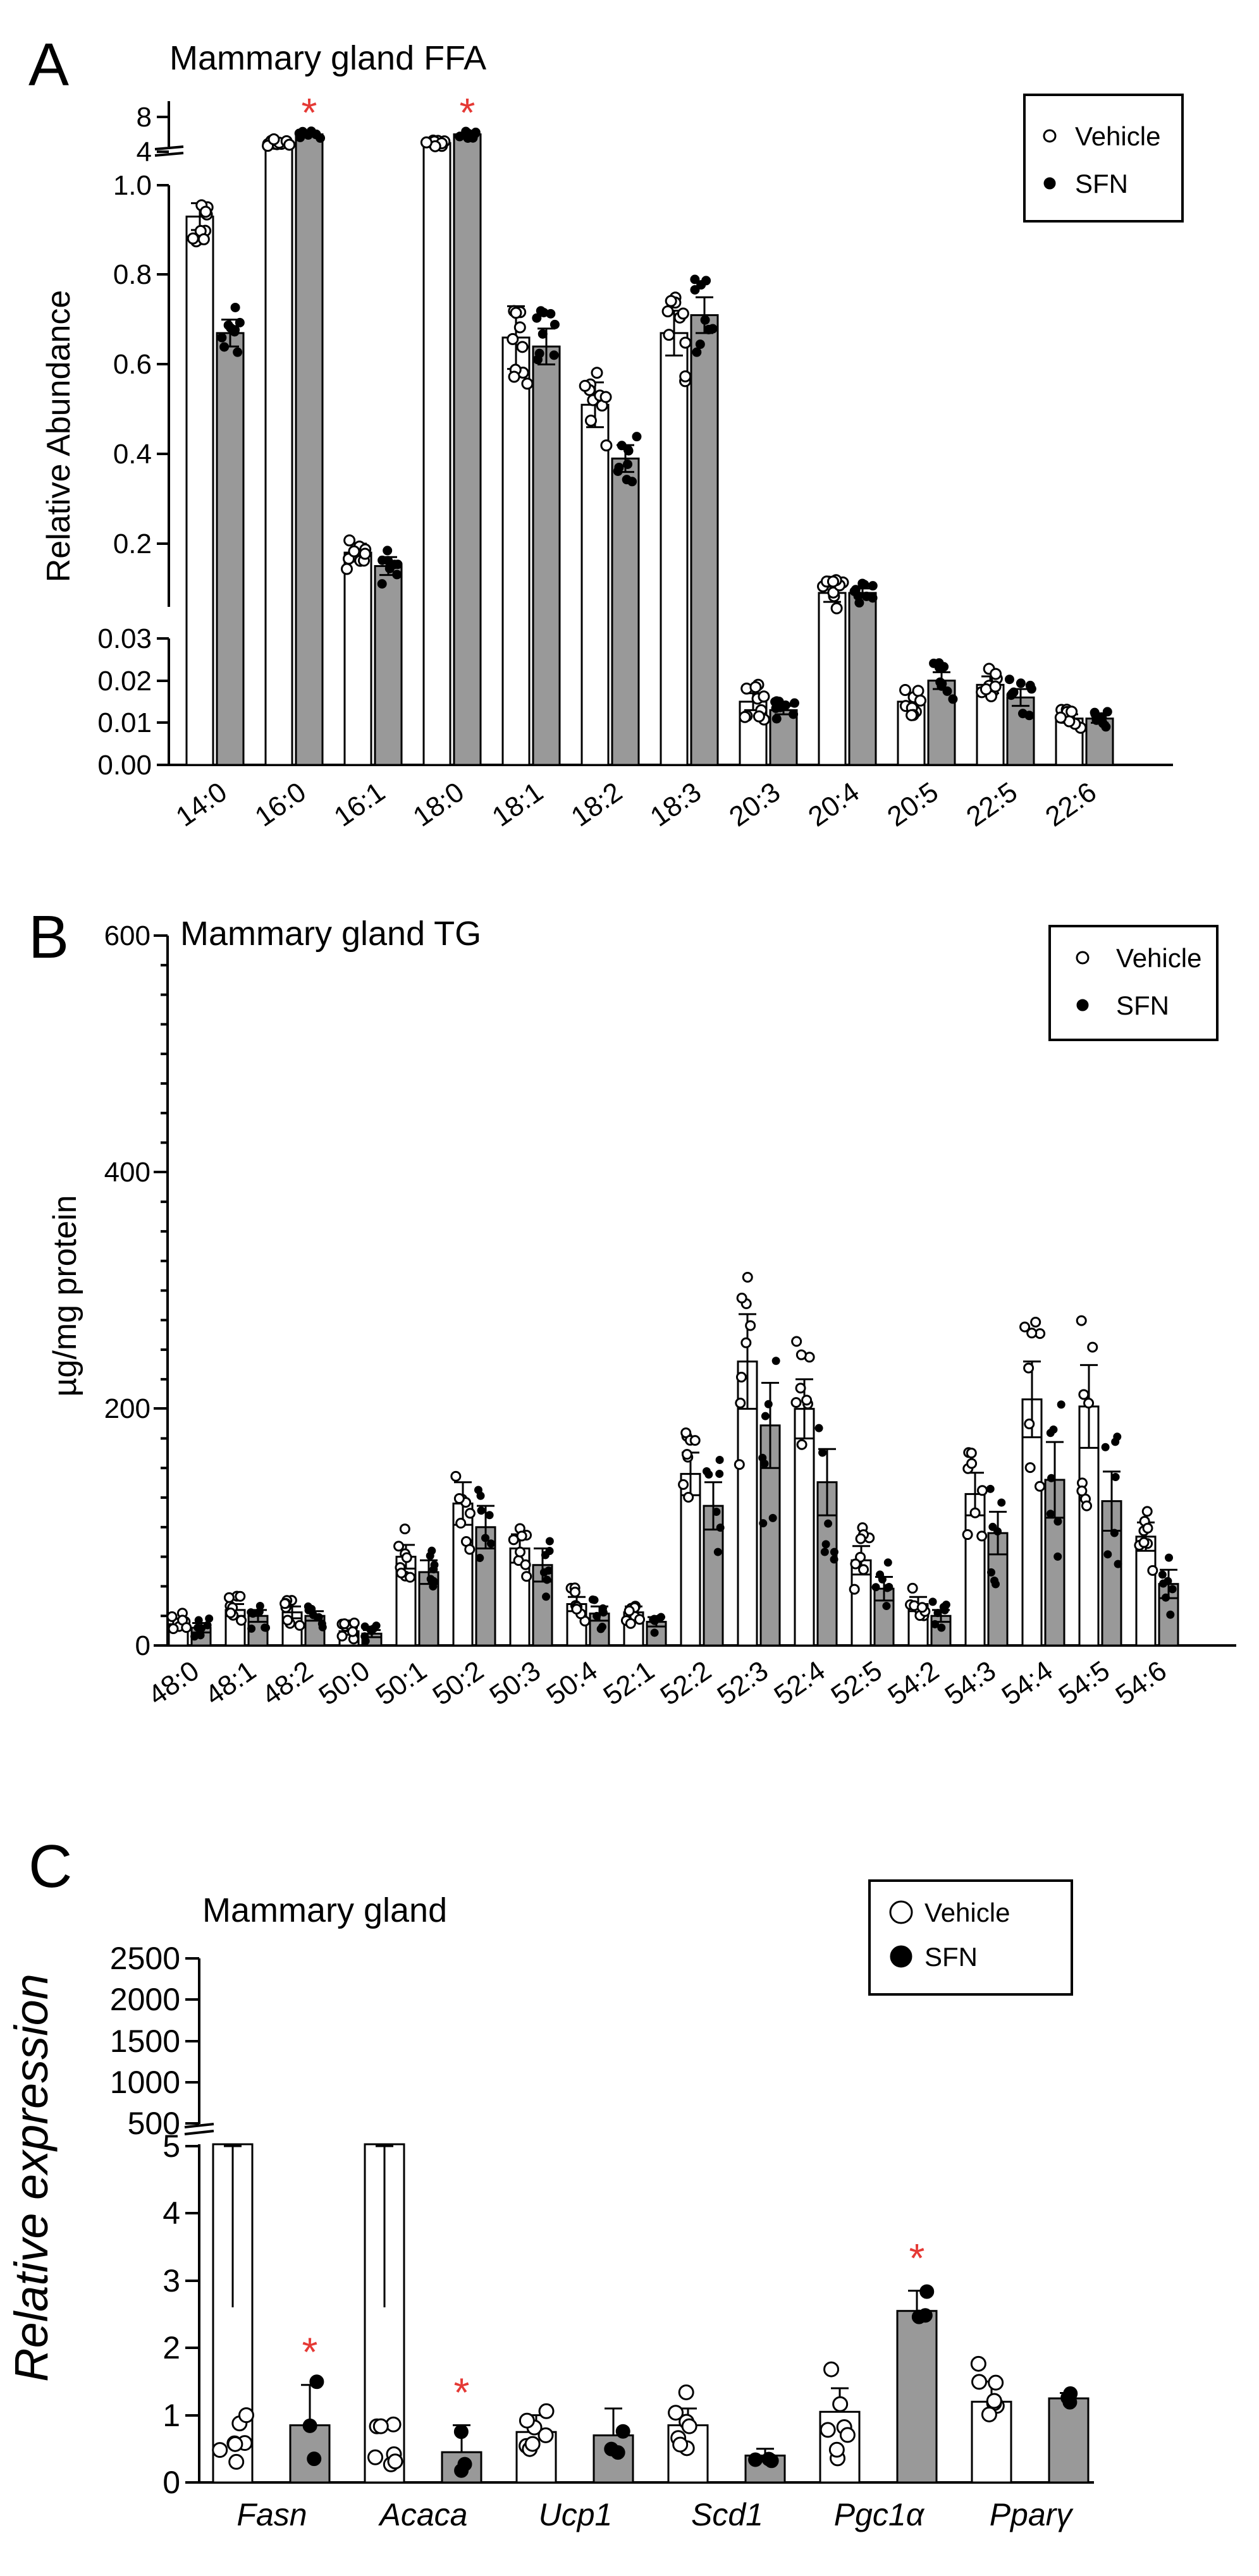 The height and width of the screenshot is (2576, 1259). Describe the element at coordinates (132, 543) in the screenshot. I see `panel-a-tick-label: 0.2` at that location.